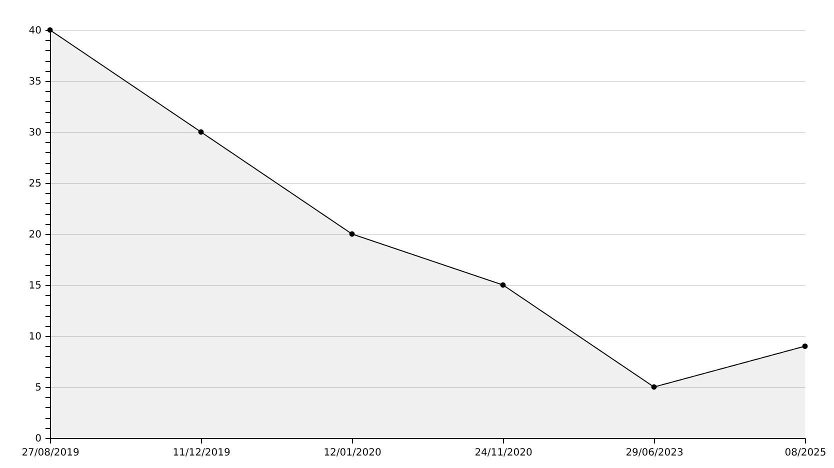 The height and width of the screenshot is (468, 834). Describe the element at coordinates (35, 184) in the screenshot. I see `y-tick-label: 25` at that location.